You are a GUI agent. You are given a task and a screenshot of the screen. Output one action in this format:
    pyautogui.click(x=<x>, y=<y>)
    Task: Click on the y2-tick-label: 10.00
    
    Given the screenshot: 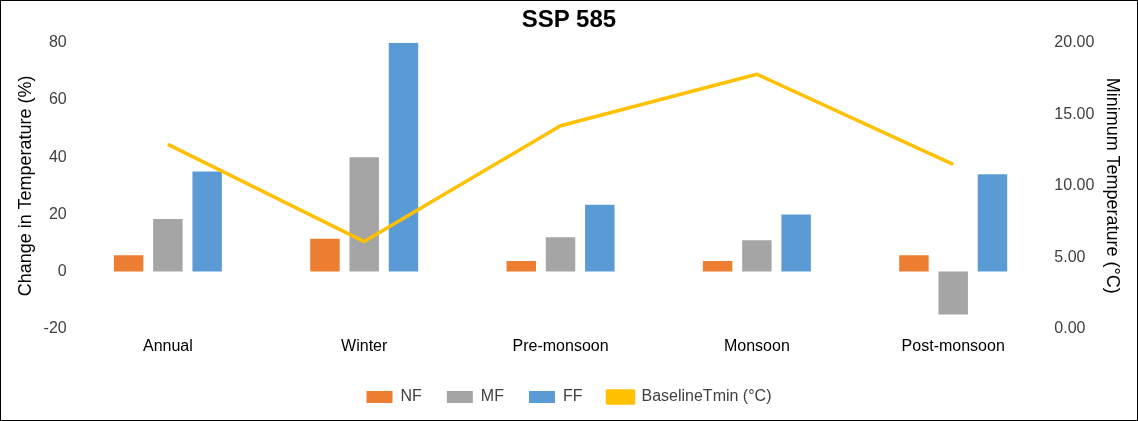 What is the action you would take?
    pyautogui.click(x=1074, y=185)
    